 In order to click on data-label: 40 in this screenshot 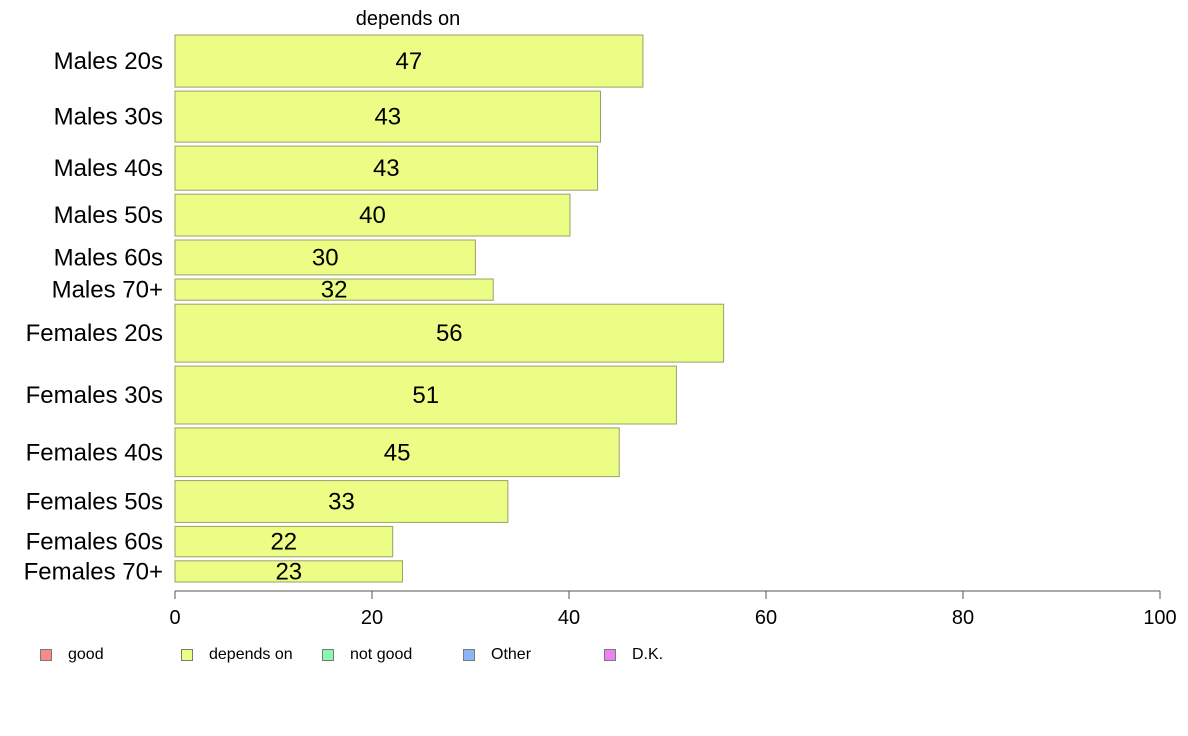, I will do `click(372, 215)`.